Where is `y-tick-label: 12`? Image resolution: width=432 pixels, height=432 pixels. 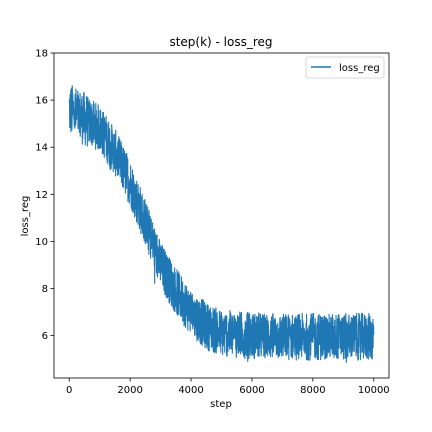 y-tick-label: 12 is located at coordinates (41, 195).